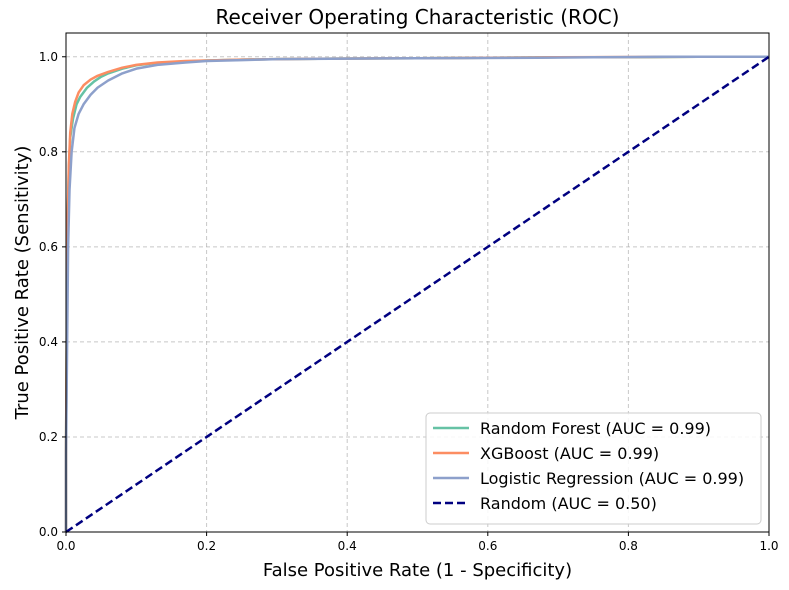 This screenshot has height=590, width=789. Describe the element at coordinates (65, 546) in the screenshot. I see `x-tick-label: 0.0` at that location.